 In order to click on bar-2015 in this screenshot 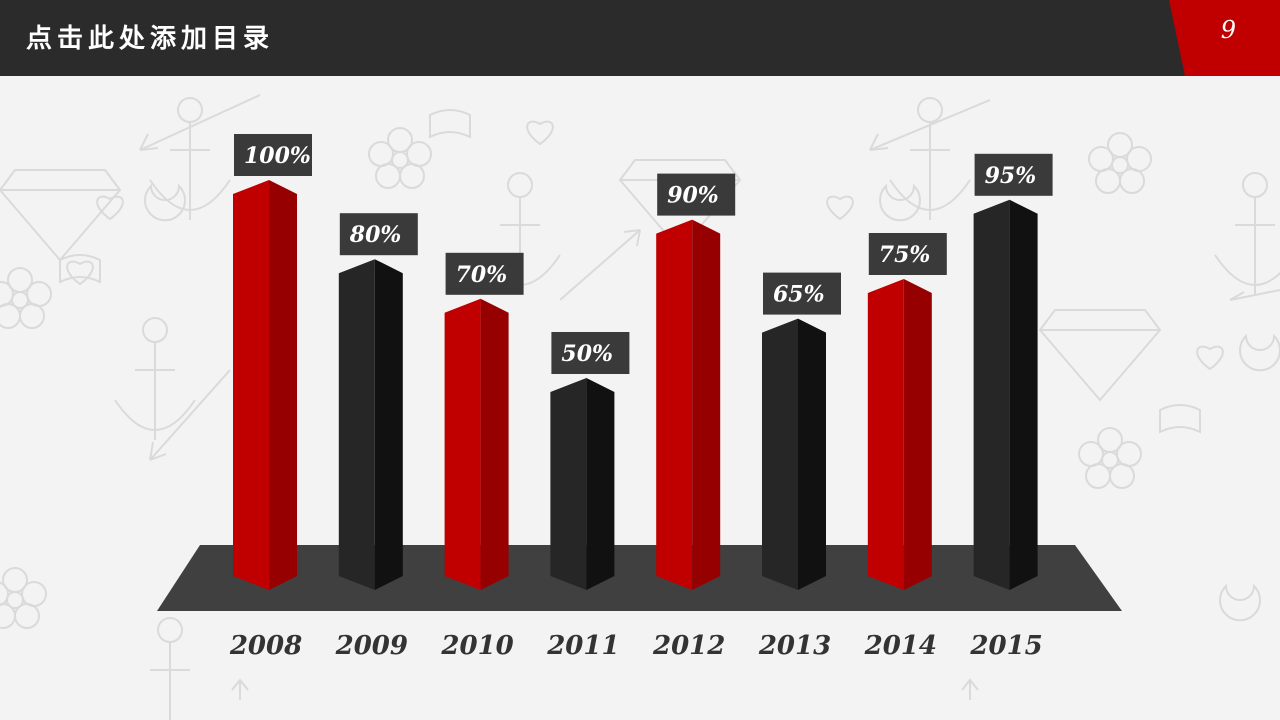, I will do `click(1005, 395)`.